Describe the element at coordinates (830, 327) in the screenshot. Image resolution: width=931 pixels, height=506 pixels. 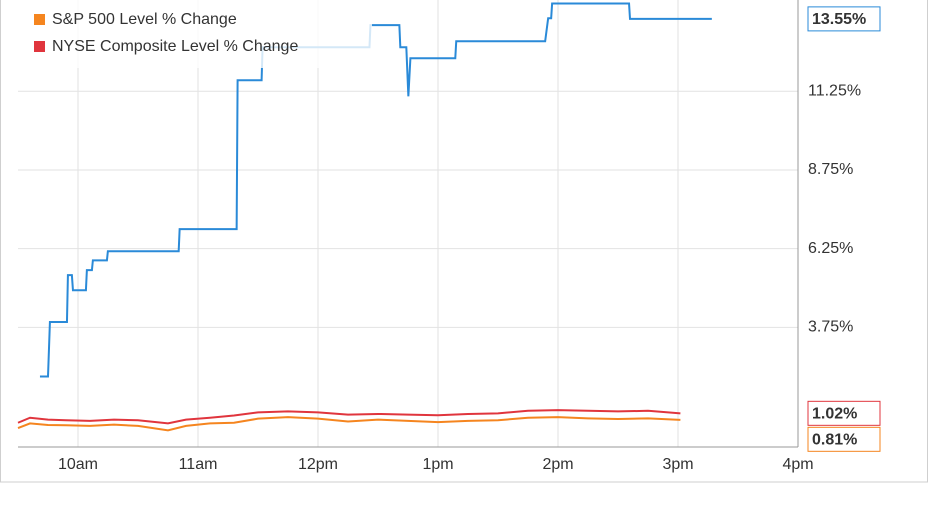
I see `y-tick-label: 3.75%` at that location.